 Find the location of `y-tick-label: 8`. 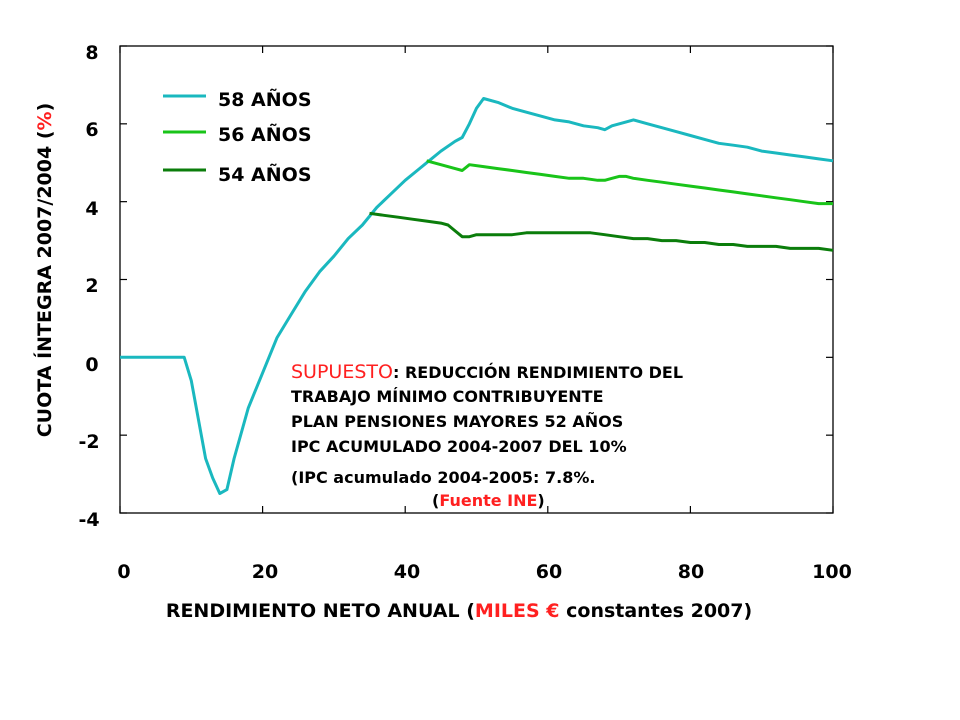

y-tick-label: 8 is located at coordinates (91, 53).